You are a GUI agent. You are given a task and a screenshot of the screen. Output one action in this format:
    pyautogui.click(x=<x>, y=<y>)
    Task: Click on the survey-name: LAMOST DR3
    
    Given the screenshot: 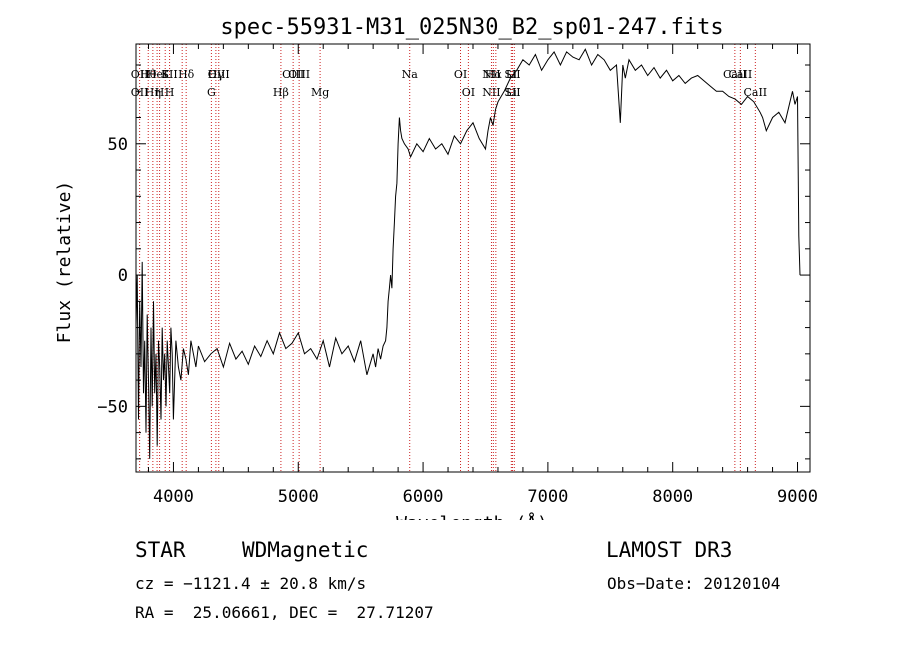 What is the action you would take?
    pyautogui.click(x=669, y=550)
    